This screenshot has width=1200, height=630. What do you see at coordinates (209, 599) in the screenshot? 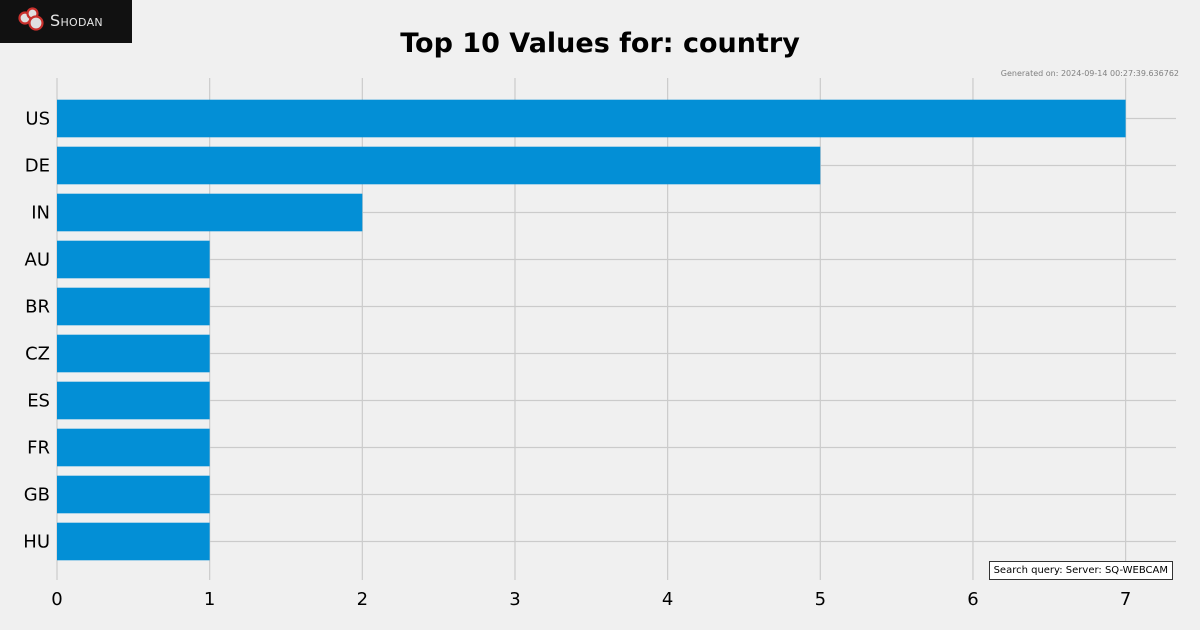
I see `x-tick-label: 1` at bounding box center [209, 599].